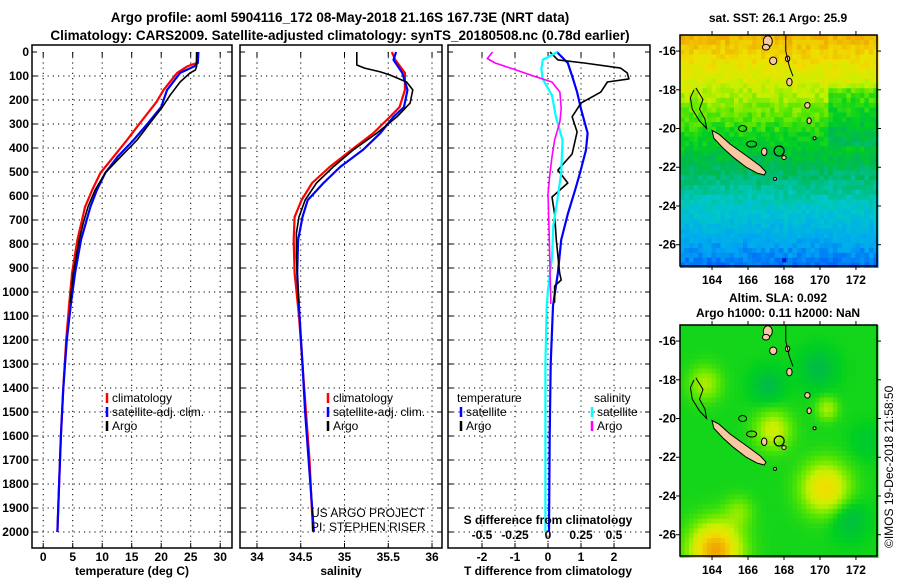 This screenshot has height=580, width=900. I want to click on island, so click(774, 178).